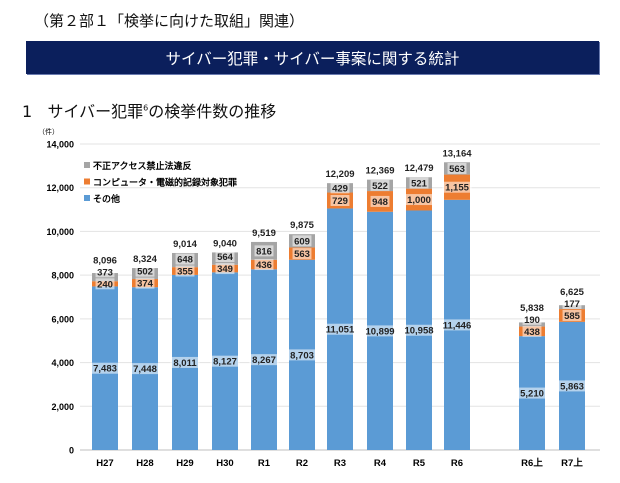 The height and width of the screenshot is (483, 620). What do you see at coordinates (106, 199) in the screenshot?
I see `legend-label: その他` at bounding box center [106, 199].